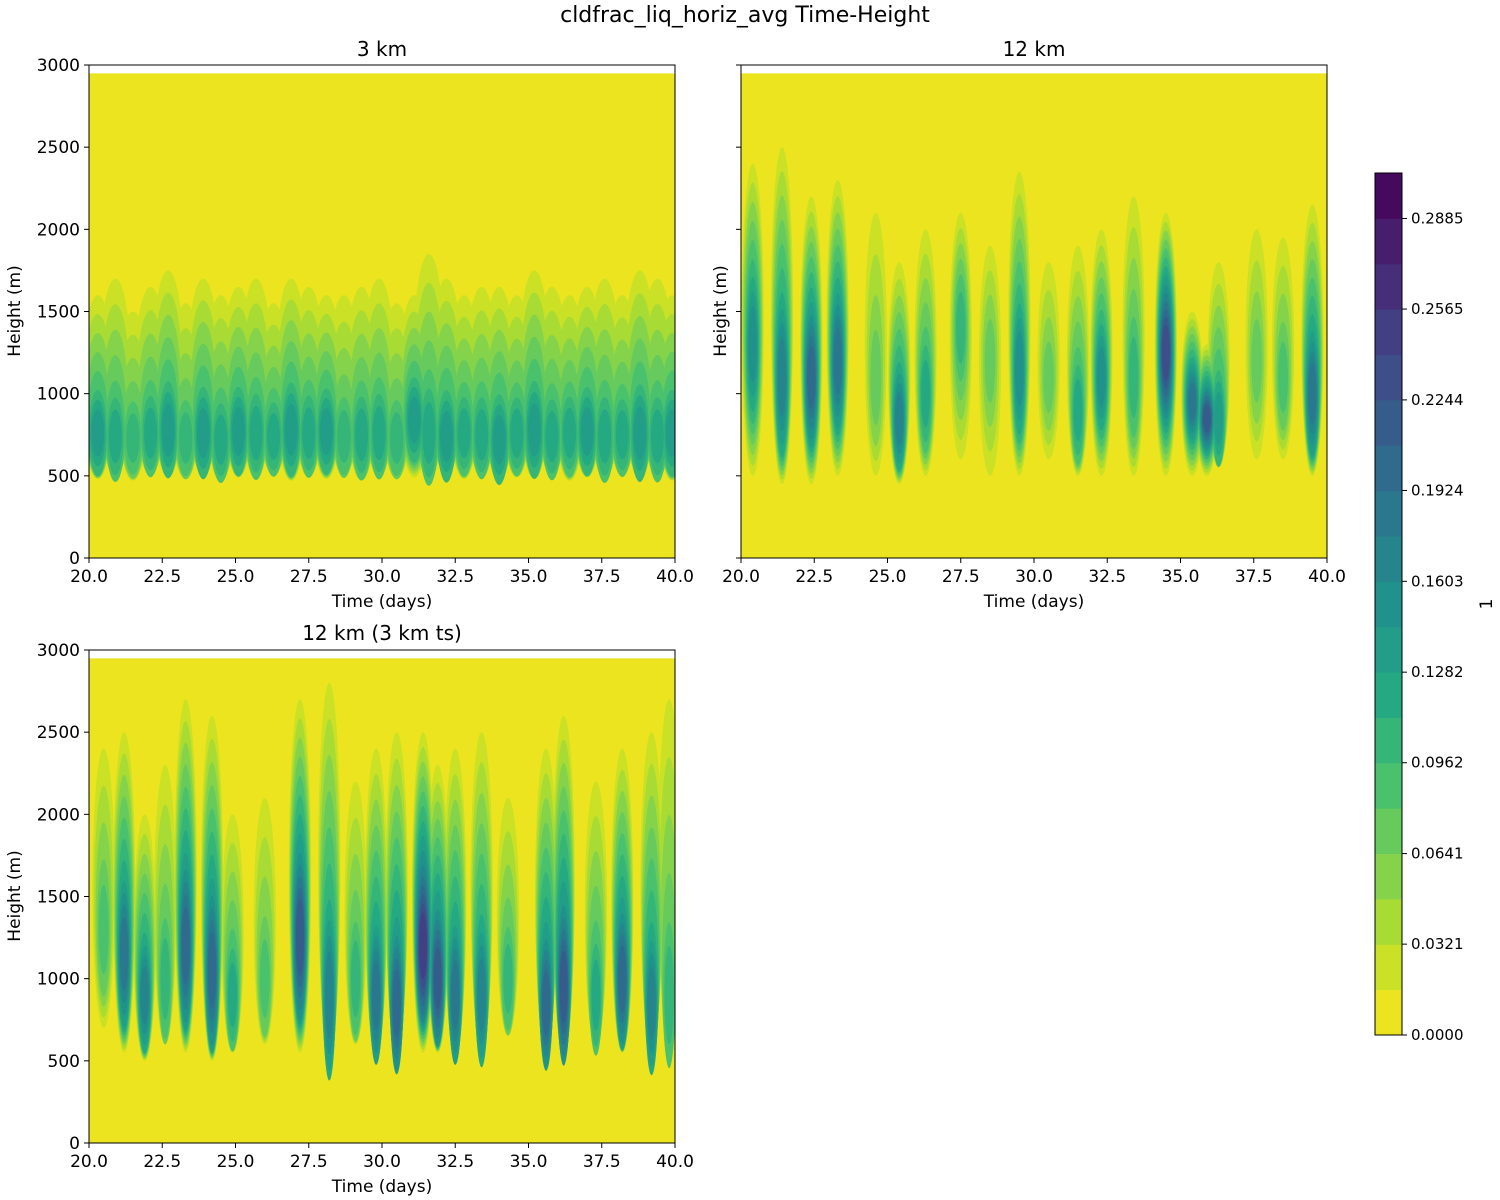 This screenshot has width=1500, height=1200. I want to click on colorbar-tick-label: 0.1603, so click(1437, 581).